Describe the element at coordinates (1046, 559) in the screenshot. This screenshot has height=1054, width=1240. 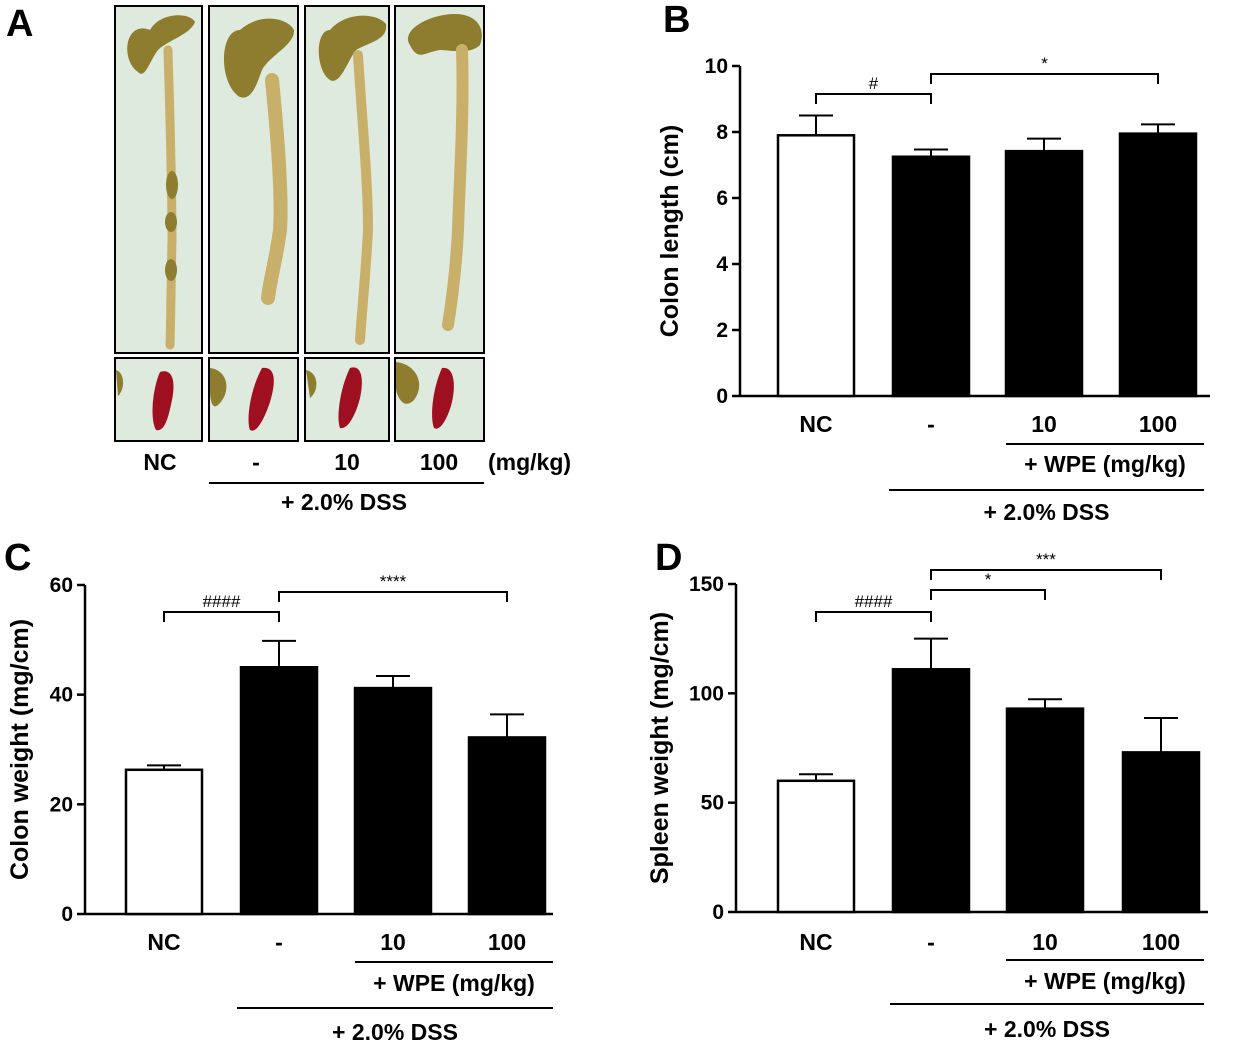
I see `significance-label: ***` at that location.